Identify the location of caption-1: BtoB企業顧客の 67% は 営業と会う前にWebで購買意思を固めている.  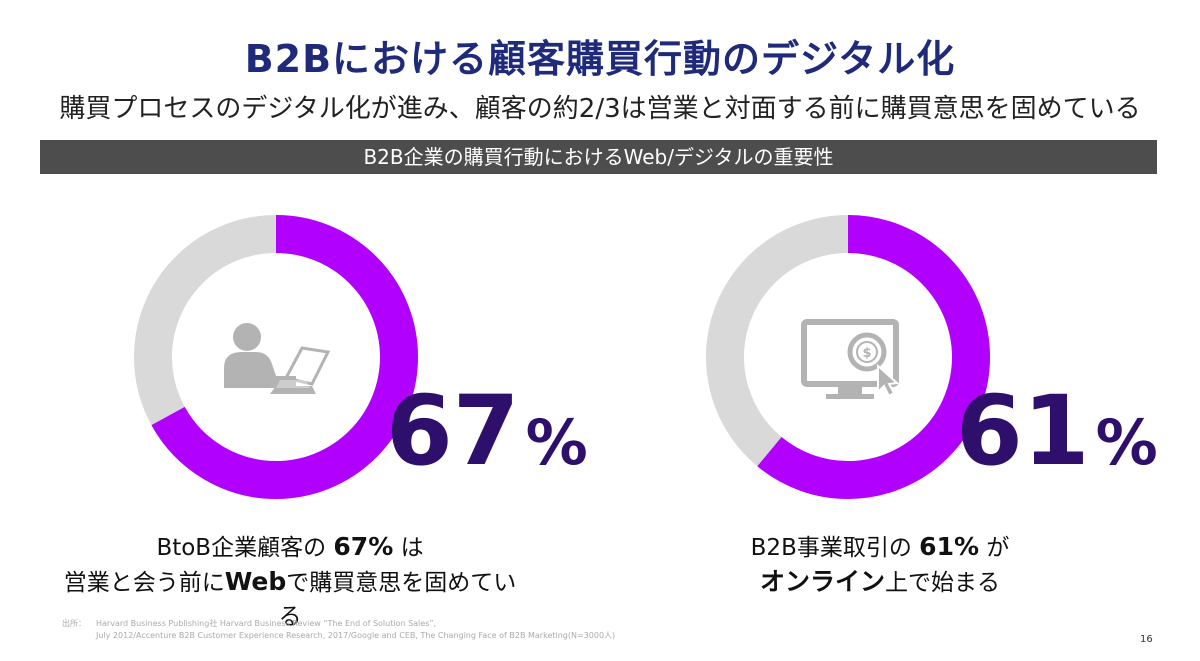
(290, 582).